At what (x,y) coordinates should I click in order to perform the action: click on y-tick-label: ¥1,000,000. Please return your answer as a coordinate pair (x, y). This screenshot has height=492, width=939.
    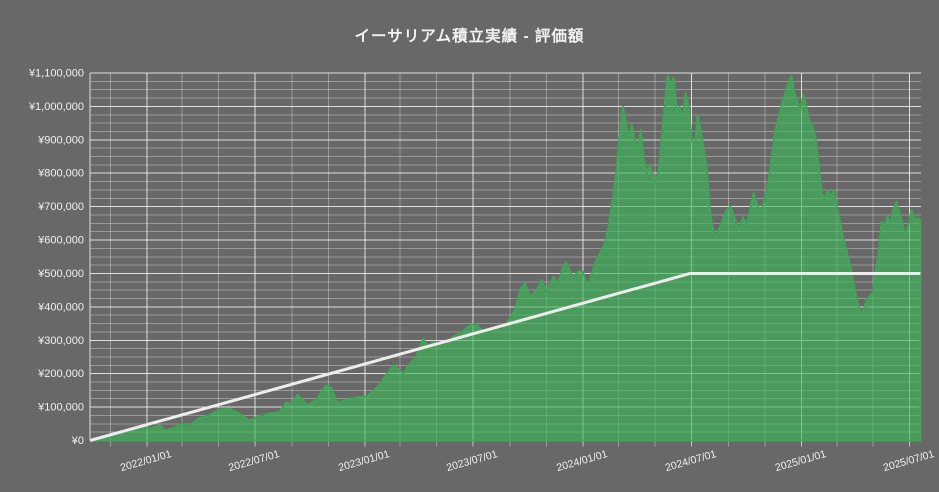
    Looking at the image, I should click on (56, 107).